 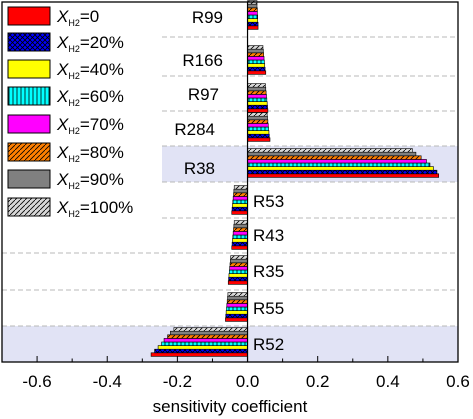 What do you see at coordinates (90, 125) in the screenshot?
I see `legend-label: XH2=70%` at bounding box center [90, 125].